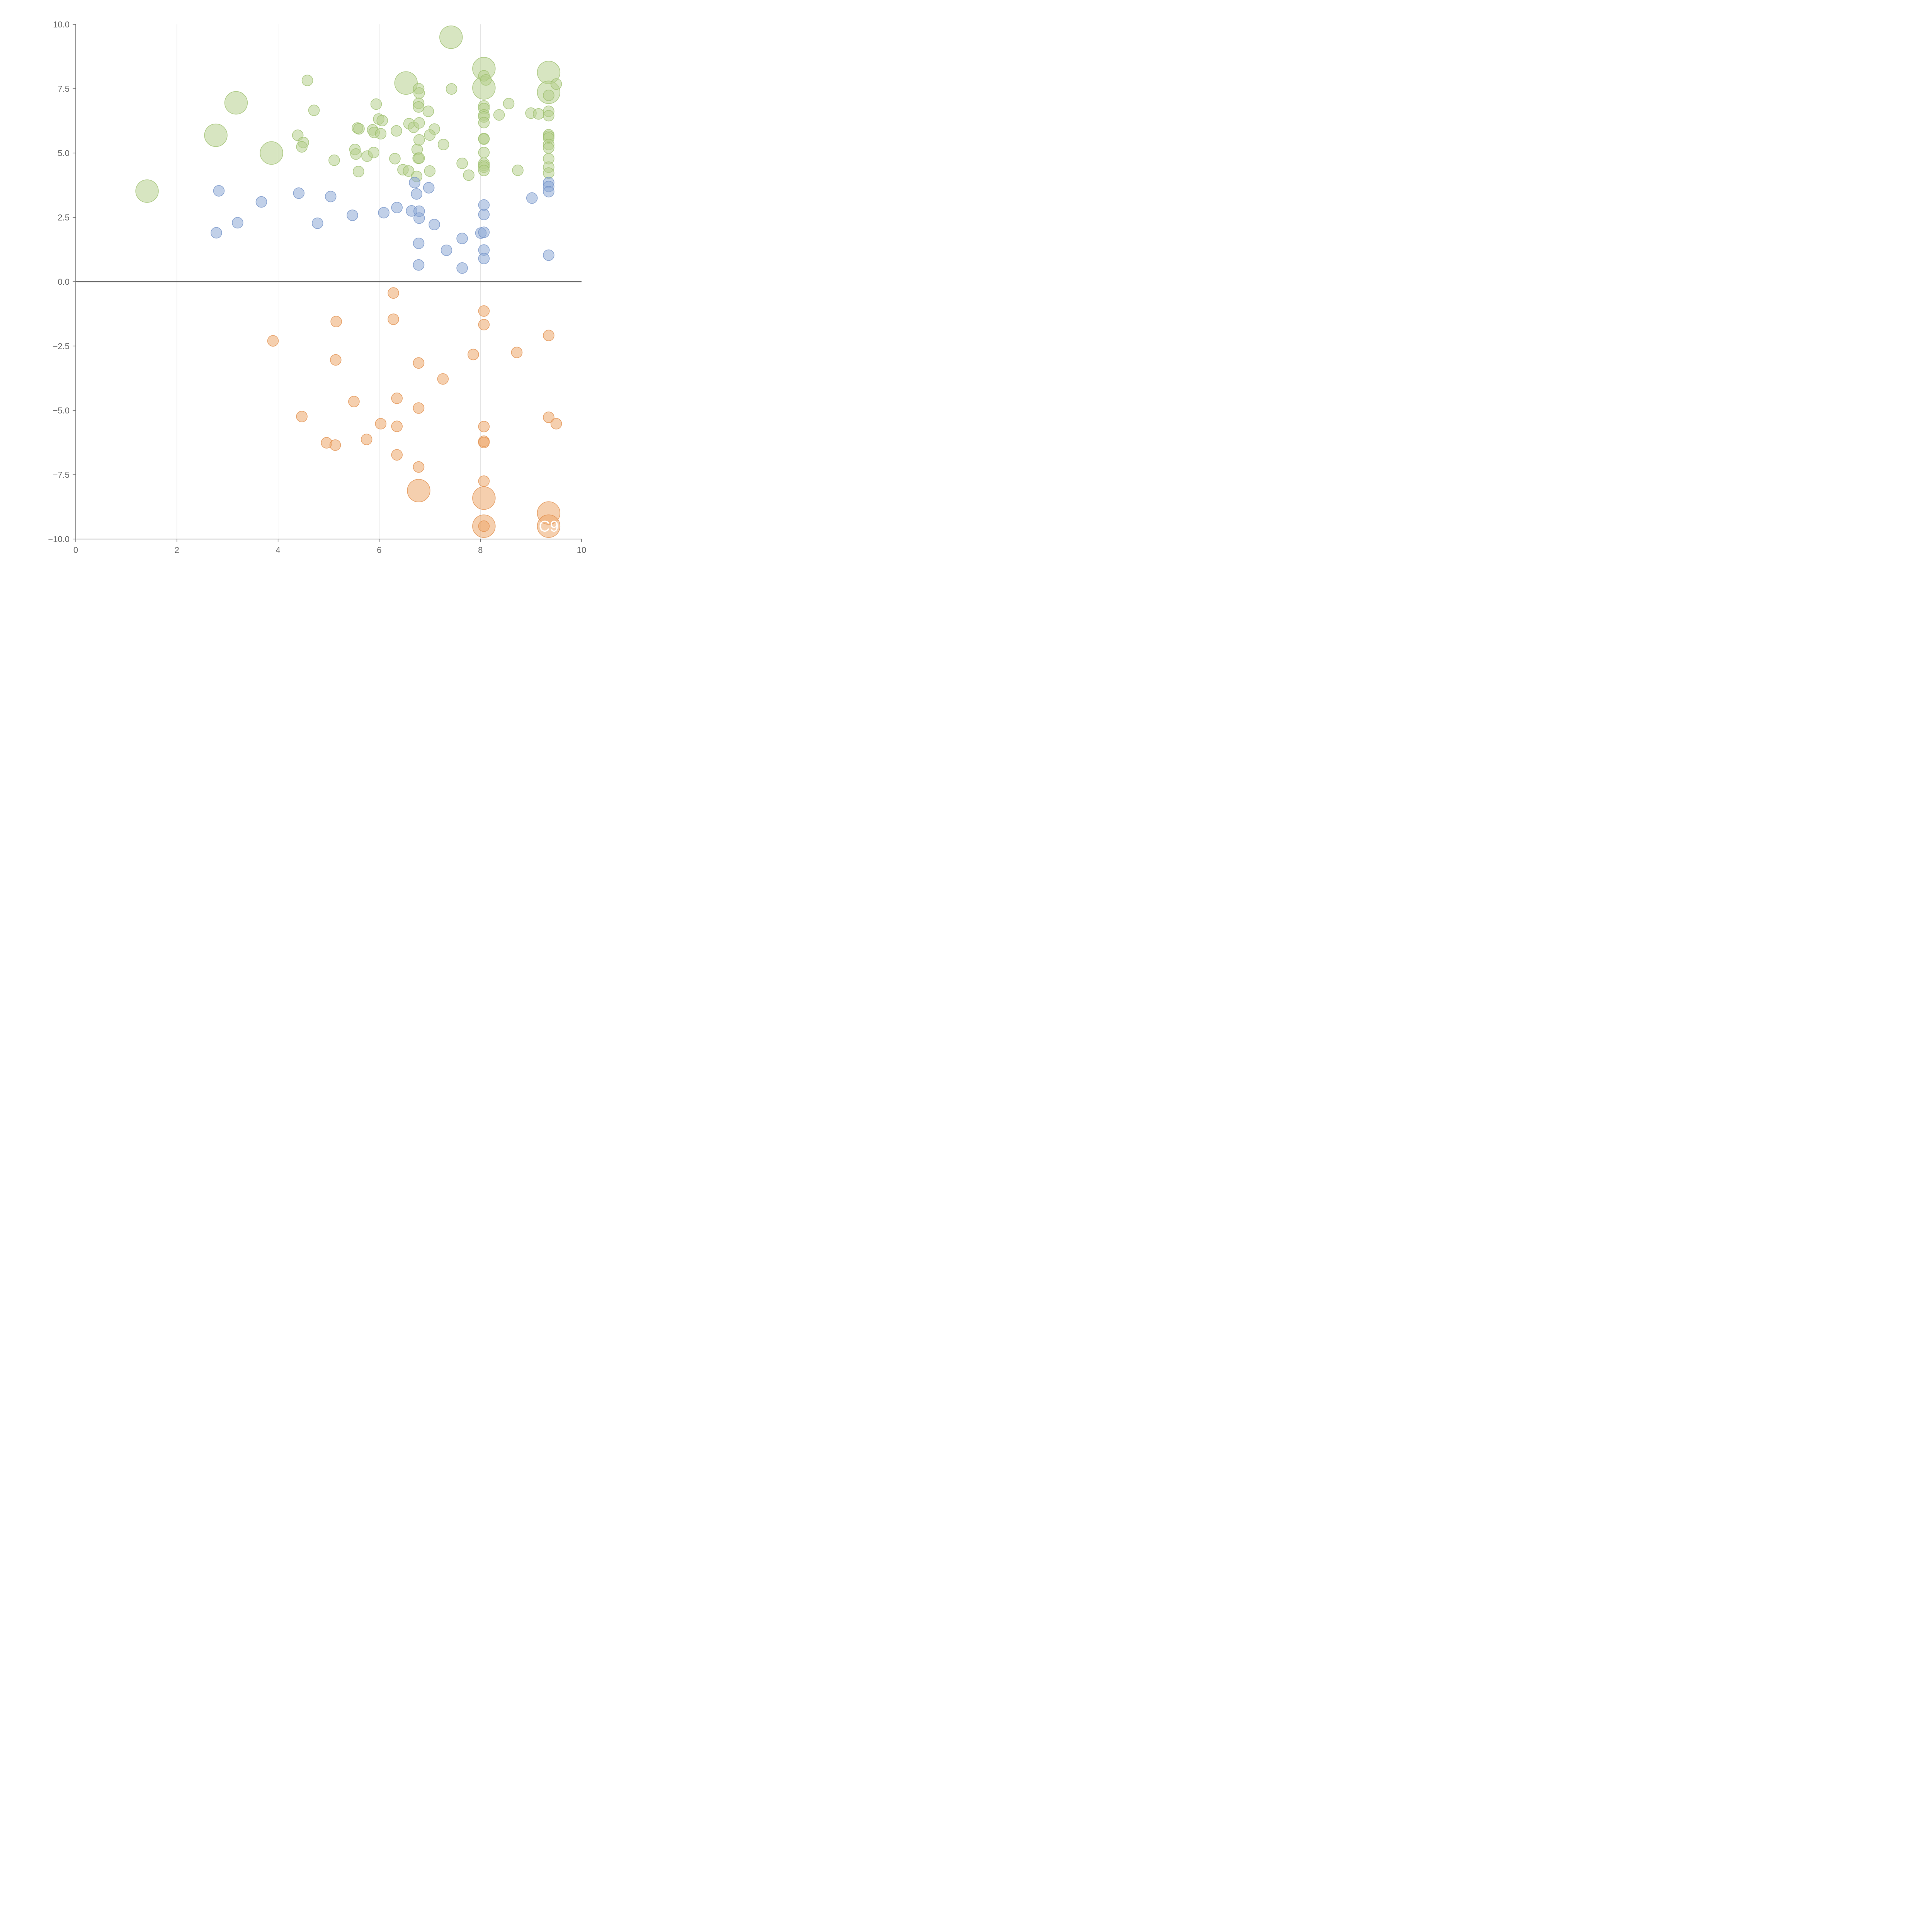  What do you see at coordinates (64, 218) in the screenshot?
I see `y-tick-label: 2.5` at bounding box center [64, 218].